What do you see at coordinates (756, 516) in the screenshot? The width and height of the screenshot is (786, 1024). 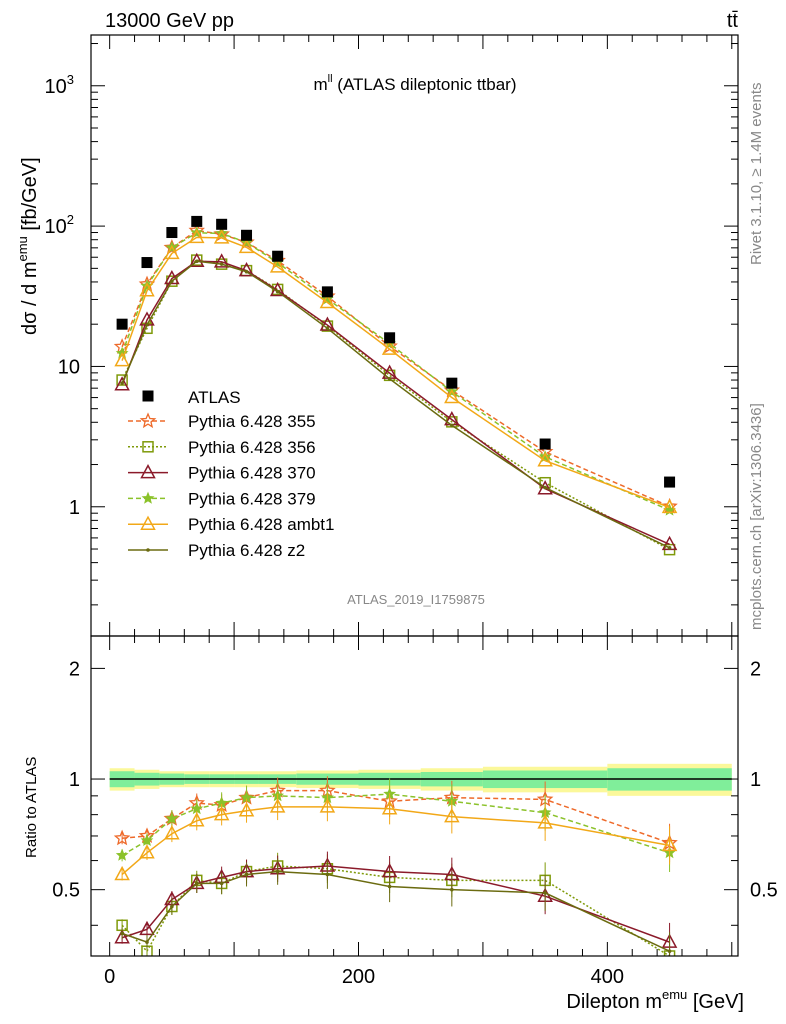 I see `side-text-bottom: mcplots.cern.ch [arXiv:1306.3436]` at bounding box center [756, 516].